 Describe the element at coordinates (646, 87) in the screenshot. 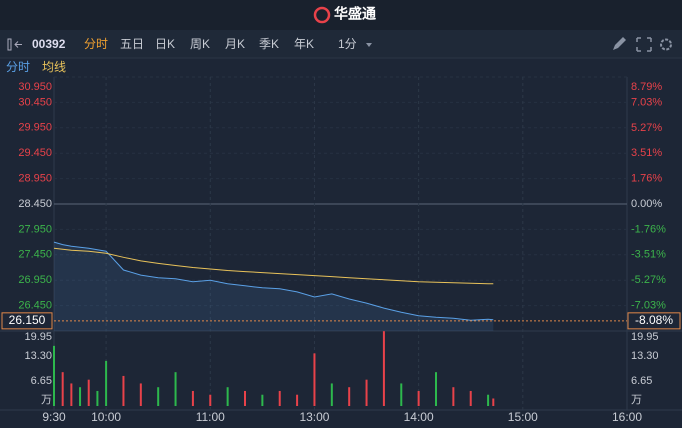

I see `y2-tick-label: 8.79%` at that location.